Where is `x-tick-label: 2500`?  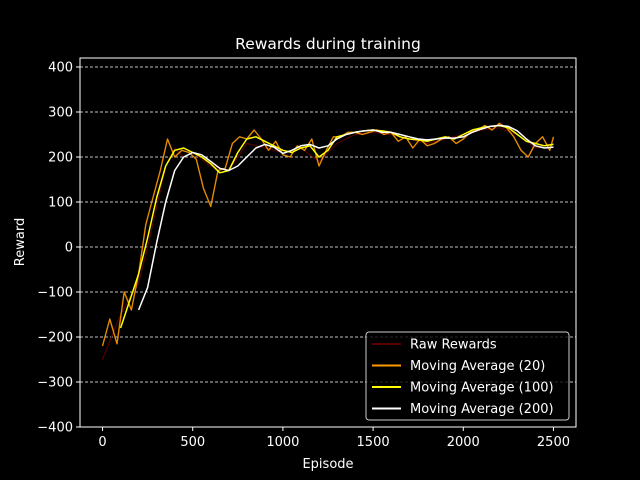 x-tick-label: 2500 is located at coordinates (553, 442).